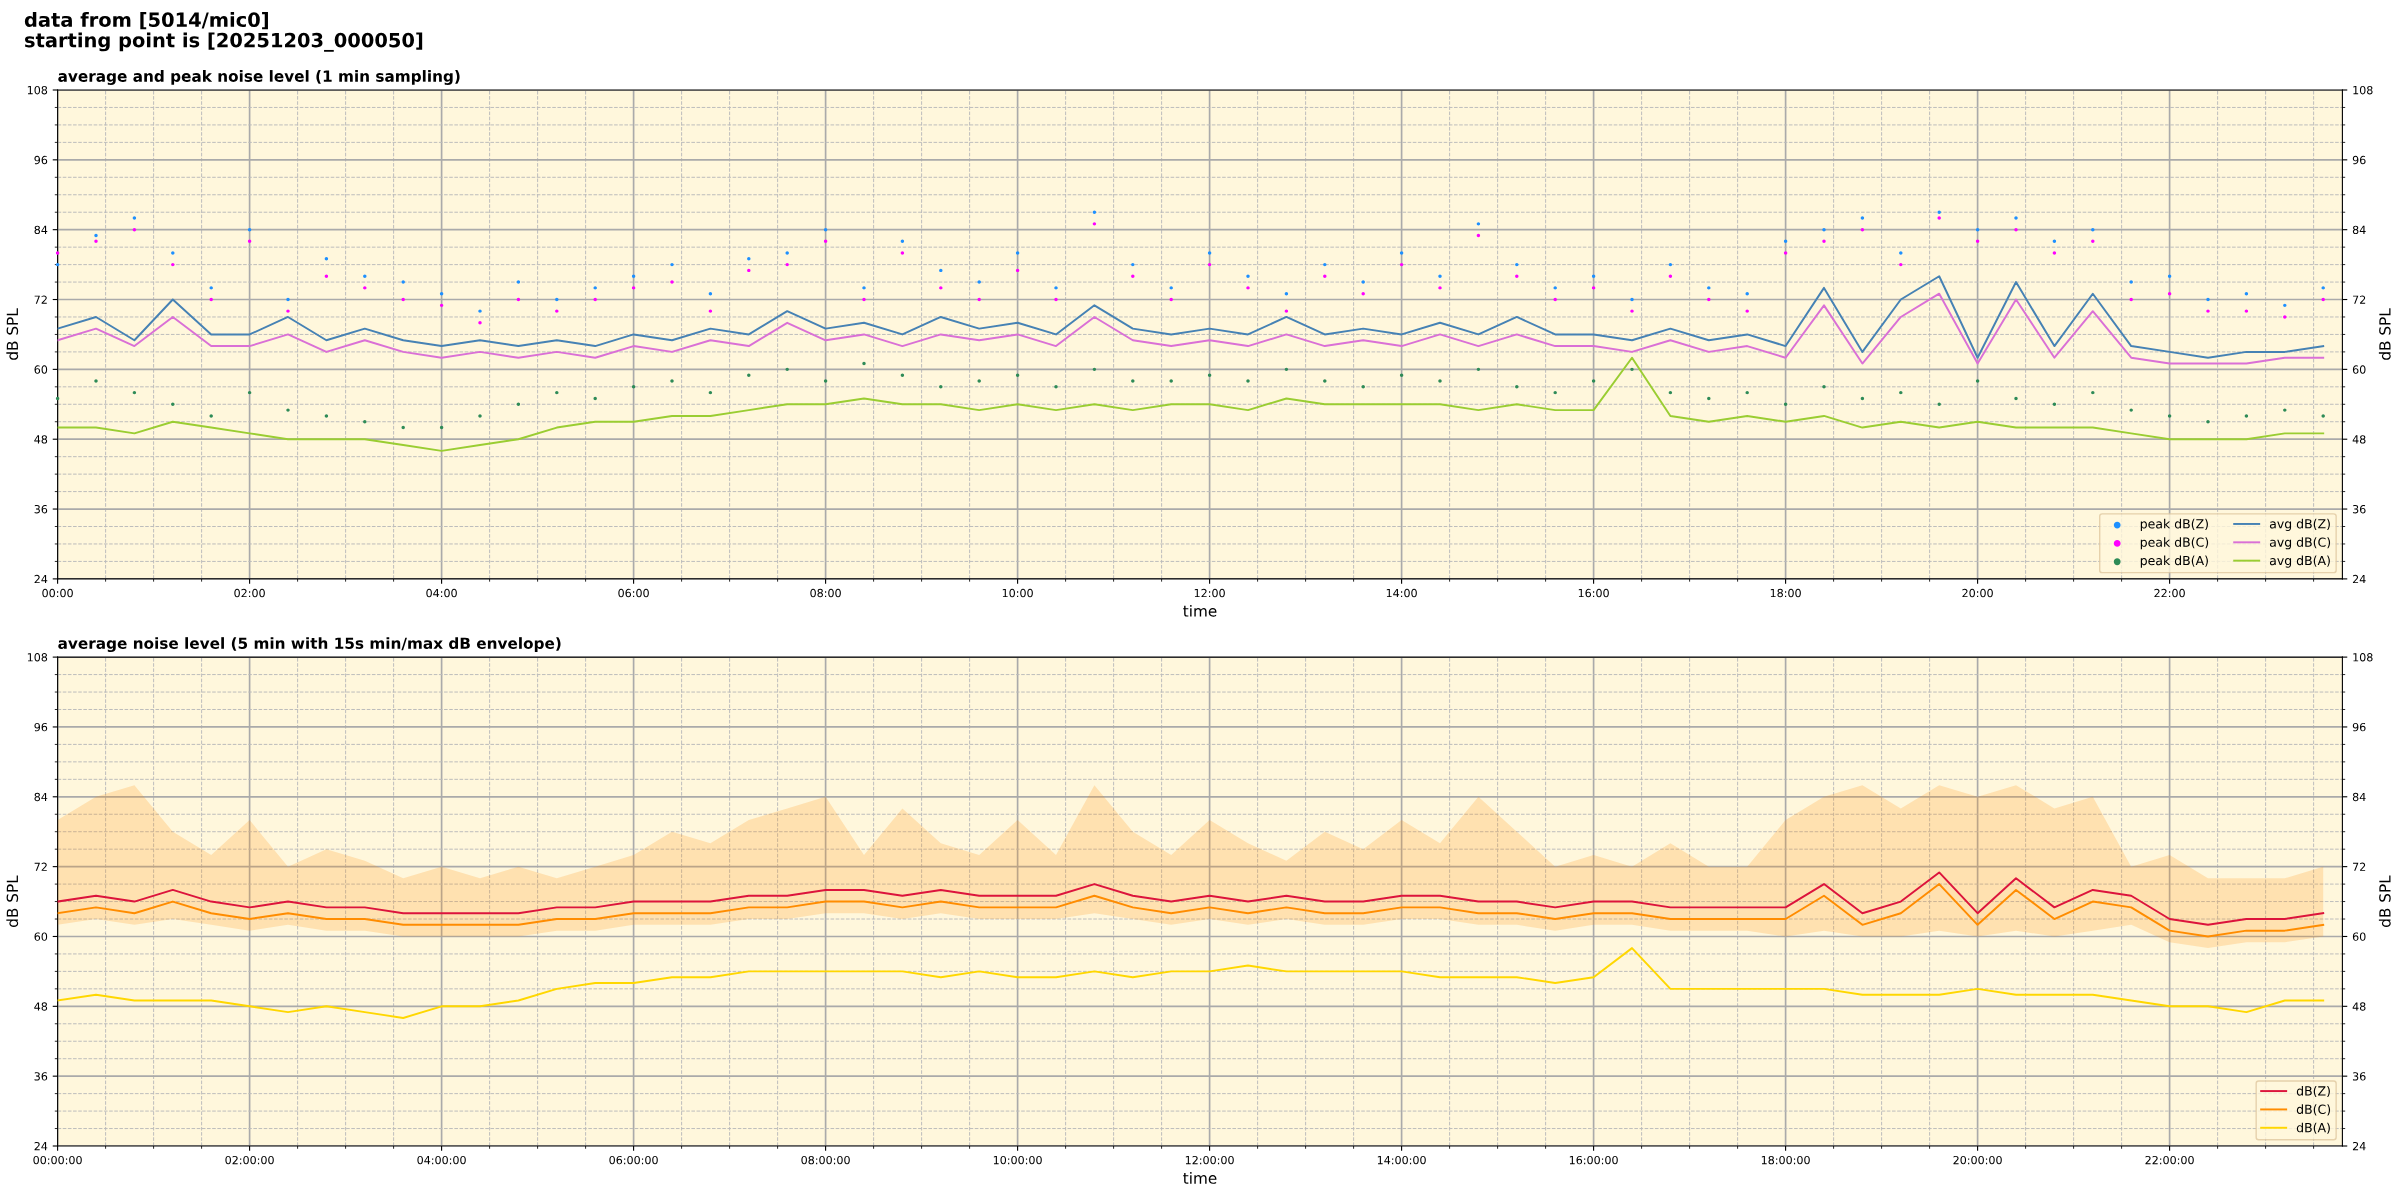 The image size is (2400, 1200). I want to click on x-tick-label: 18:00, so click(1785, 593).